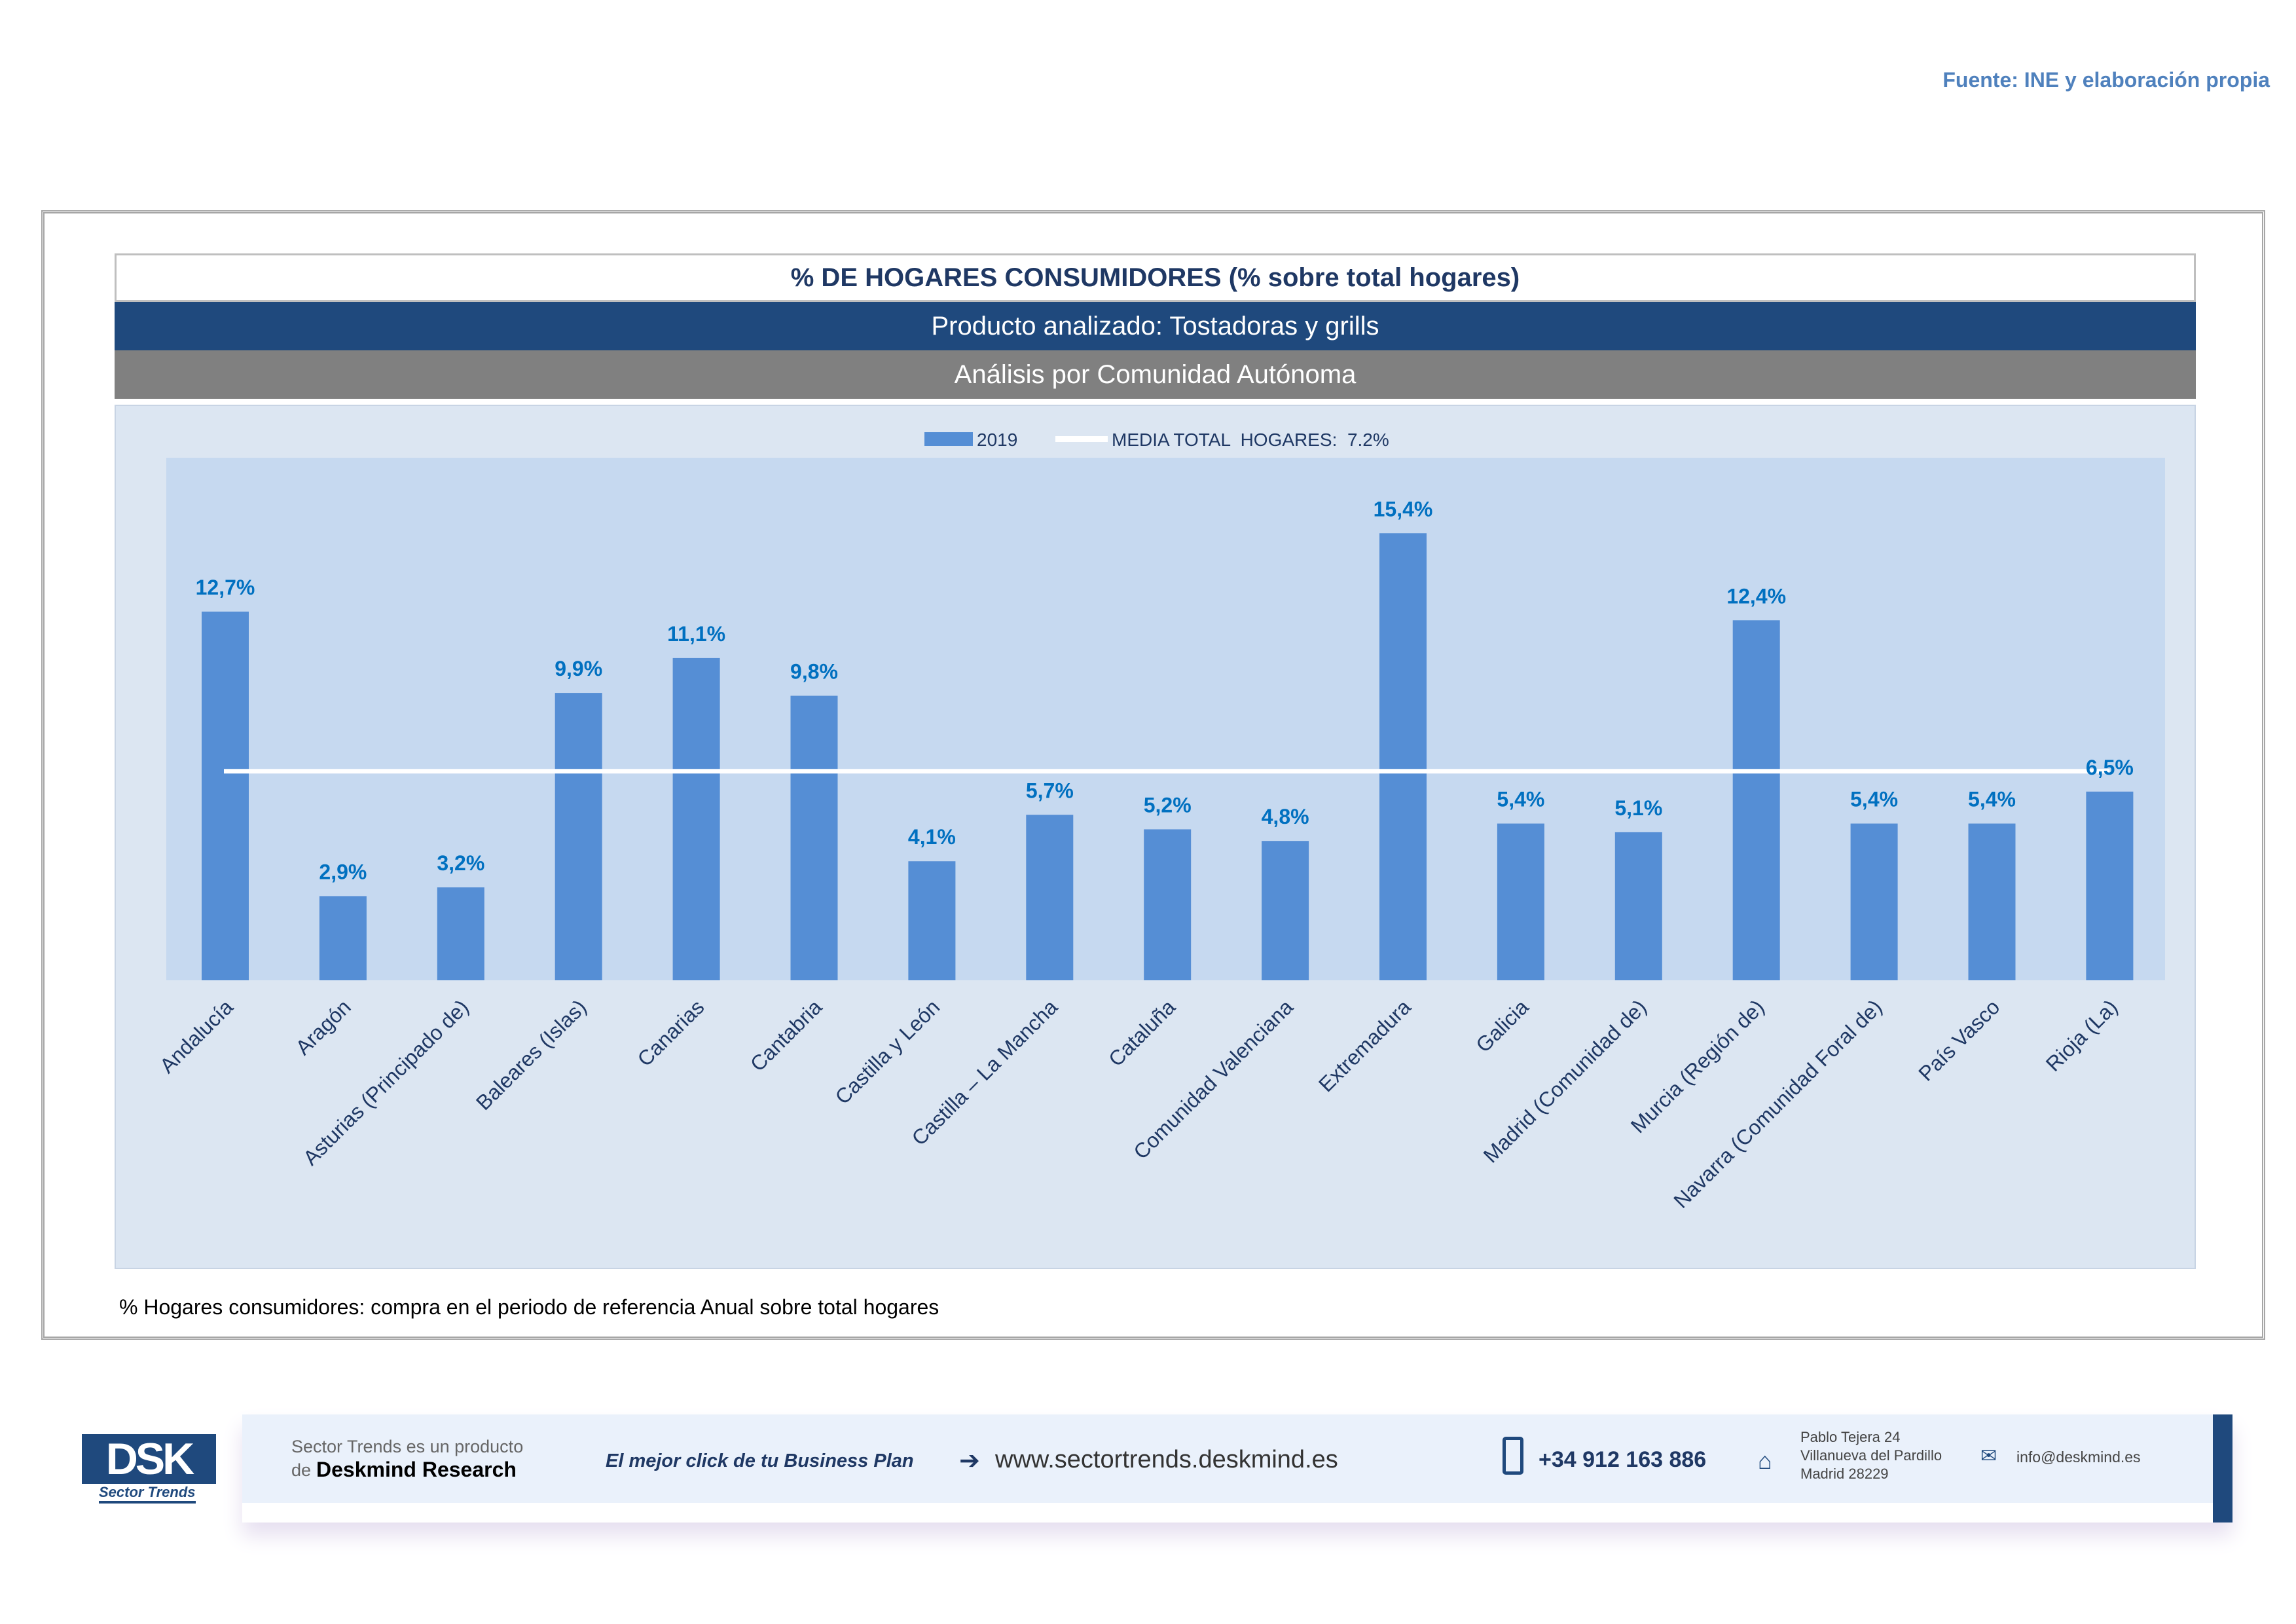  Describe the element at coordinates (1623, 1459) in the screenshot. I see `phone-number: +34 912 163 886` at that location.